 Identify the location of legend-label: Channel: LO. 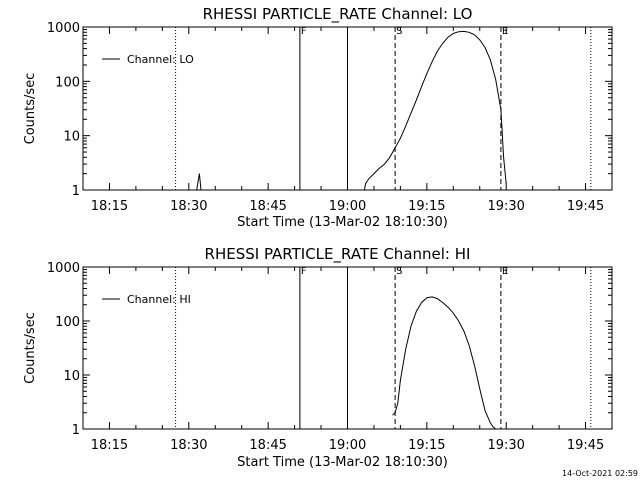
(160, 59).